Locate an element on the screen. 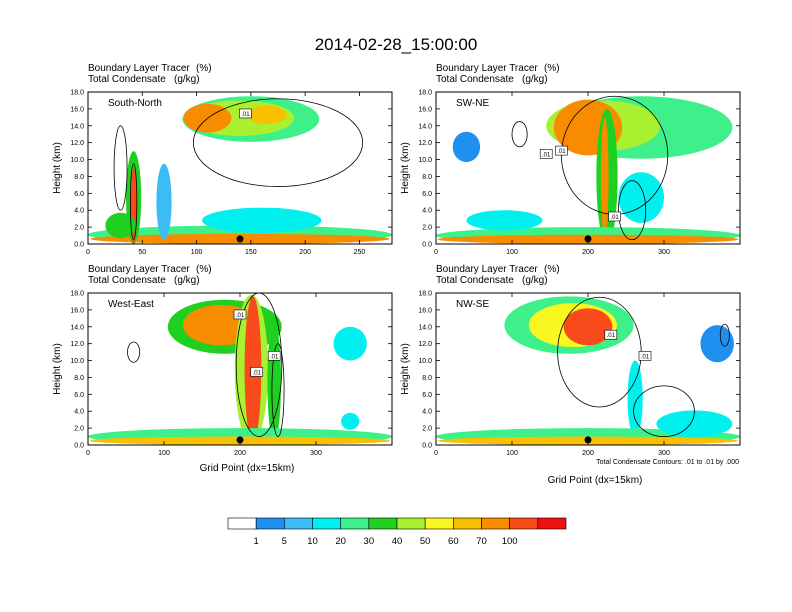  region-label: West-East is located at coordinates (131, 304).